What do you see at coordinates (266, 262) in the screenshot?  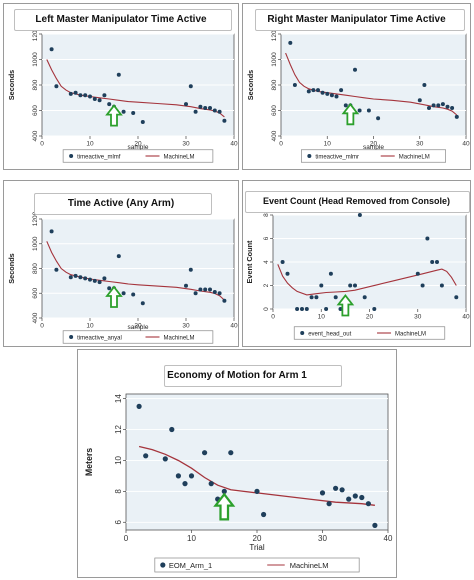 I see `y-tick-label: 4` at bounding box center [266, 262].